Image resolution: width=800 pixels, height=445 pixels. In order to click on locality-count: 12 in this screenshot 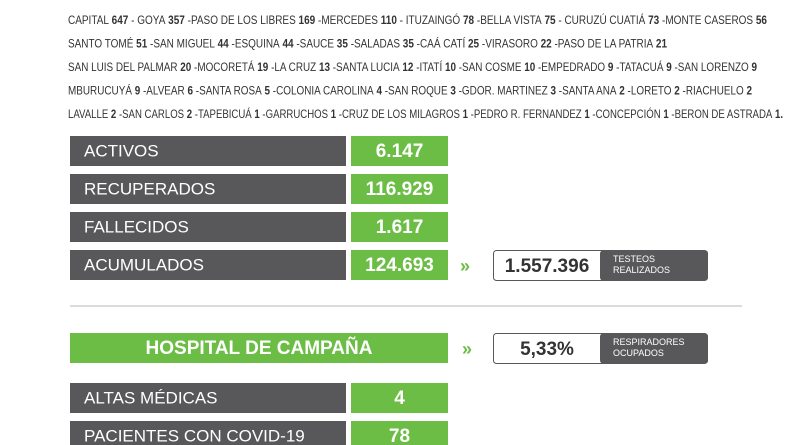, I will do `click(407, 67)`.